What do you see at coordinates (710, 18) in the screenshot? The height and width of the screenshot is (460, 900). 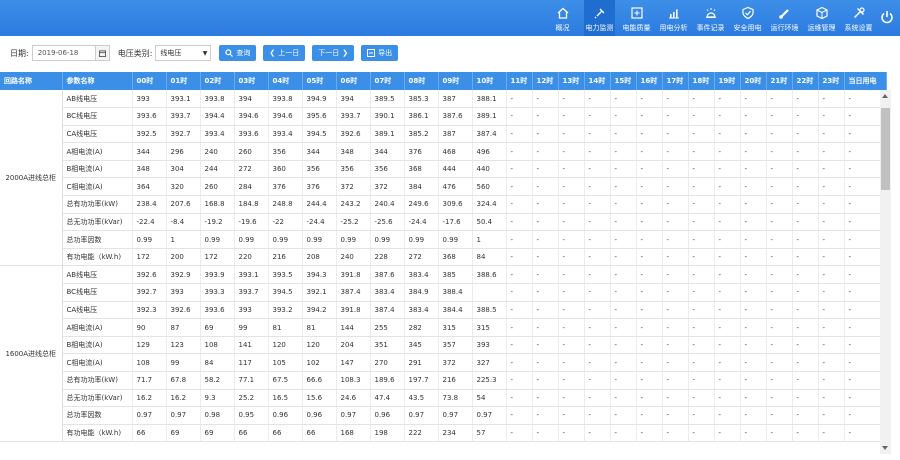 I see `nav-item-4: 事件记录` at bounding box center [710, 18].